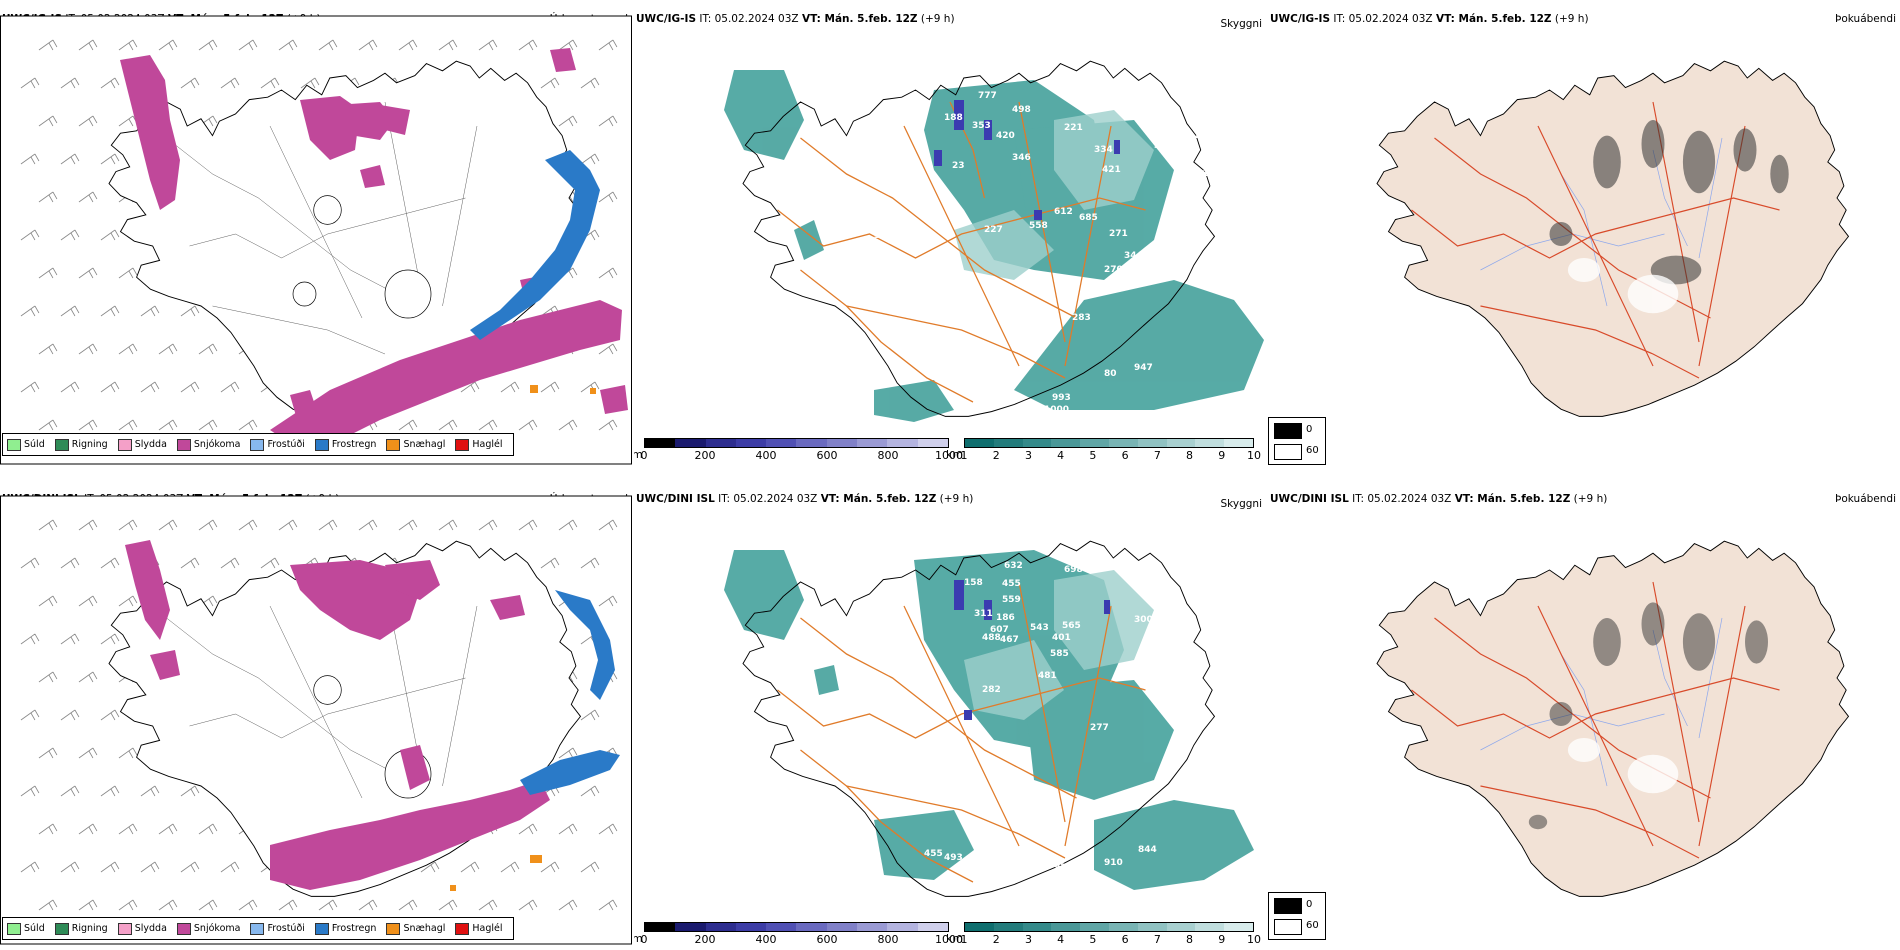 The width and height of the screenshot is (1900, 950). What do you see at coordinates (973, 583) in the screenshot?
I see `height-label: 158` at bounding box center [973, 583].